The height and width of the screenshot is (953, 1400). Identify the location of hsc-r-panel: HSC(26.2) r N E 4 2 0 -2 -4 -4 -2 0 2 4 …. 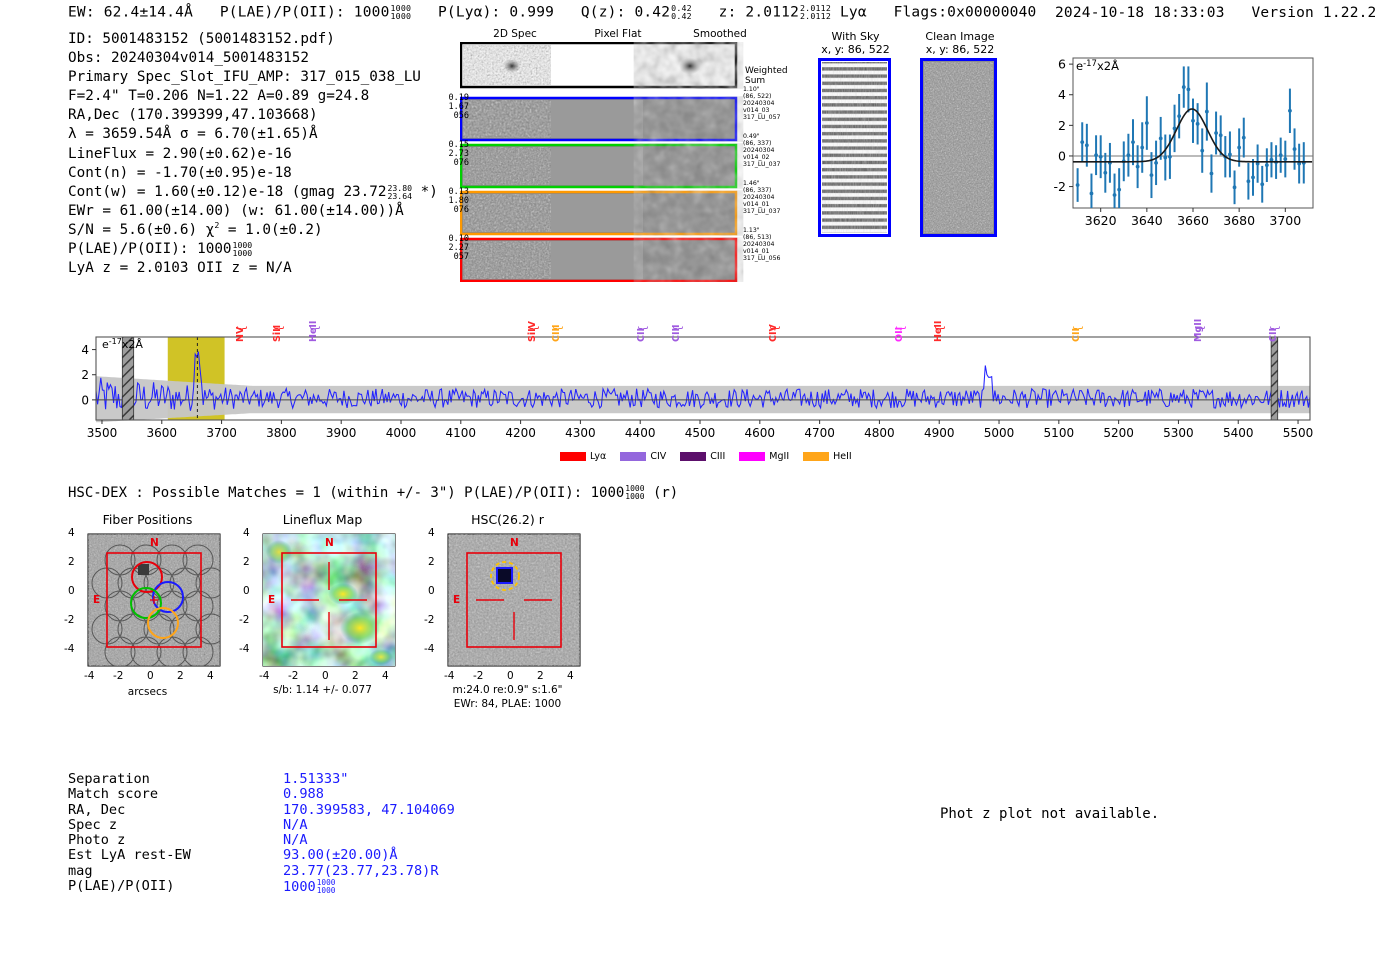
(507, 619).